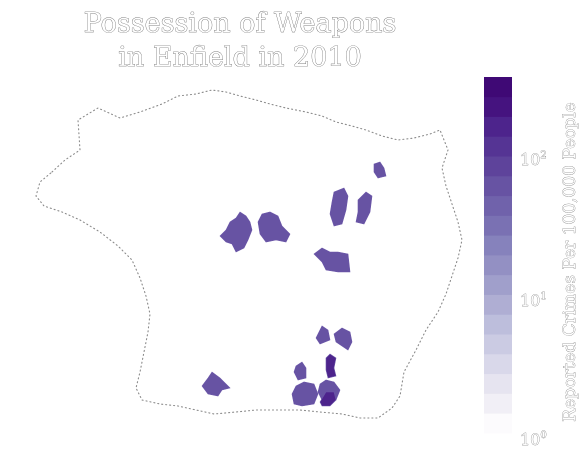  I want to click on colorbar-ticks: 100 101 102, so click(533, 300).